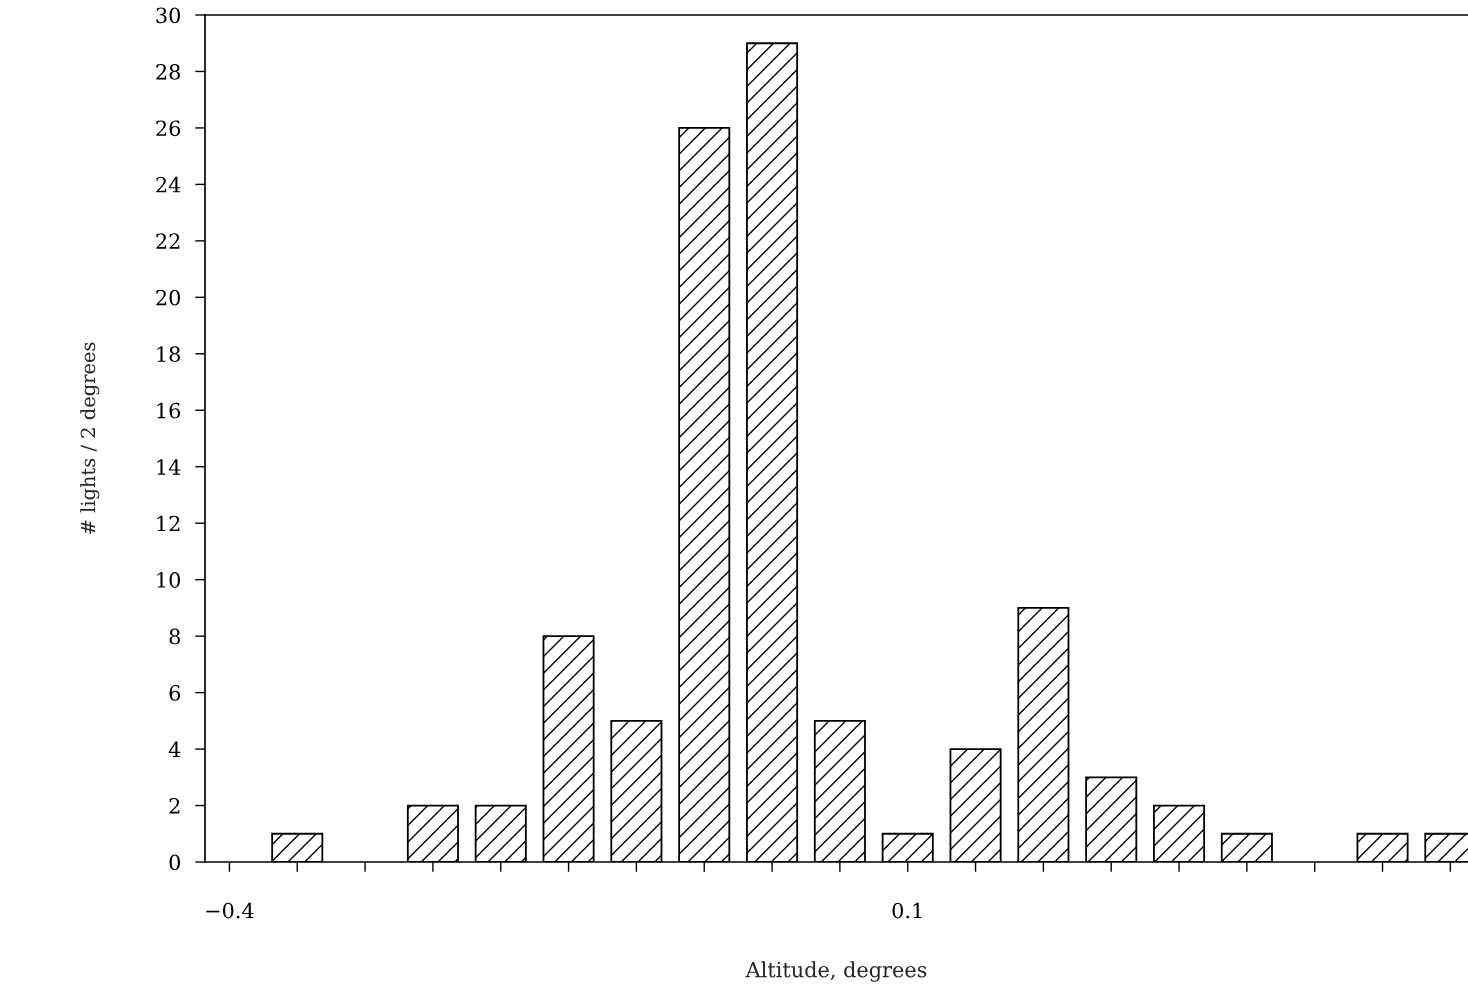 The image size is (1468, 985). Describe the element at coordinates (174, 805) in the screenshot. I see `y-tick-label: 2` at that location.